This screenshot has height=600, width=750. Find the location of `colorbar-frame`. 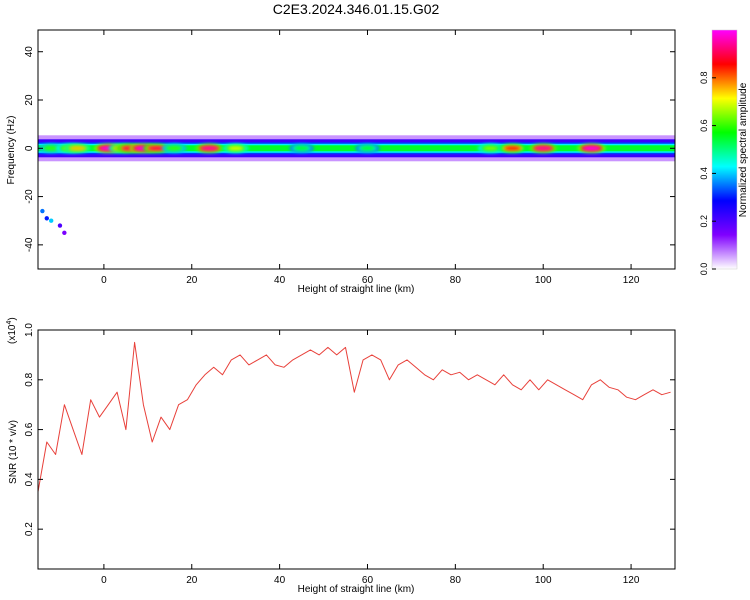

colorbar-frame is located at coordinates (724, 149).